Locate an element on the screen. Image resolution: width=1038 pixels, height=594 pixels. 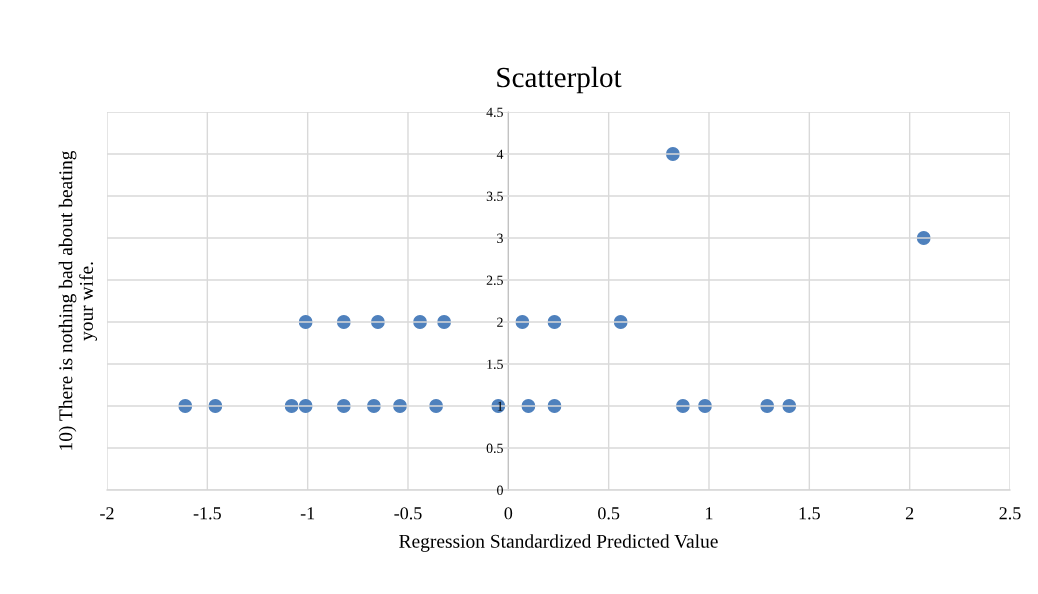
x-tick-label: 0.5 is located at coordinates (609, 513).